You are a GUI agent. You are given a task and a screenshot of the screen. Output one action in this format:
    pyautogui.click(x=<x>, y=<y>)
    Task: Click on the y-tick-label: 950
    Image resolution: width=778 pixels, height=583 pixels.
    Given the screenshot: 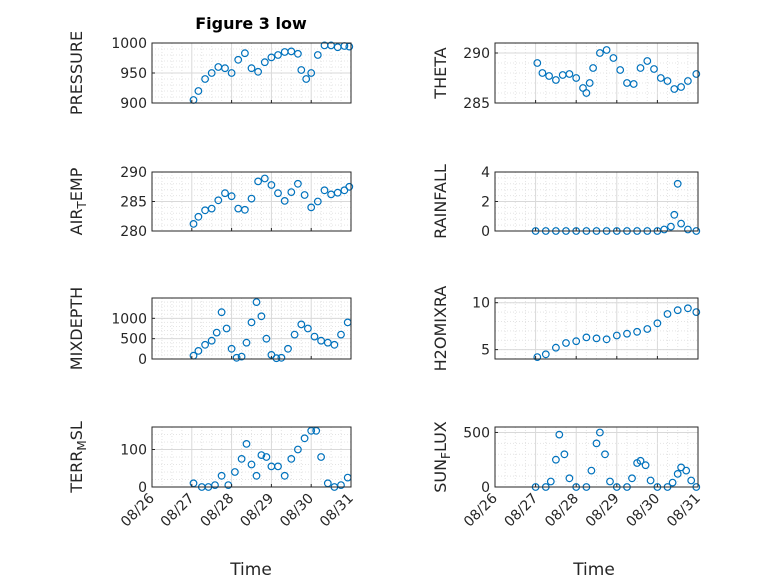 What is the action you would take?
    pyautogui.click(x=133, y=74)
    